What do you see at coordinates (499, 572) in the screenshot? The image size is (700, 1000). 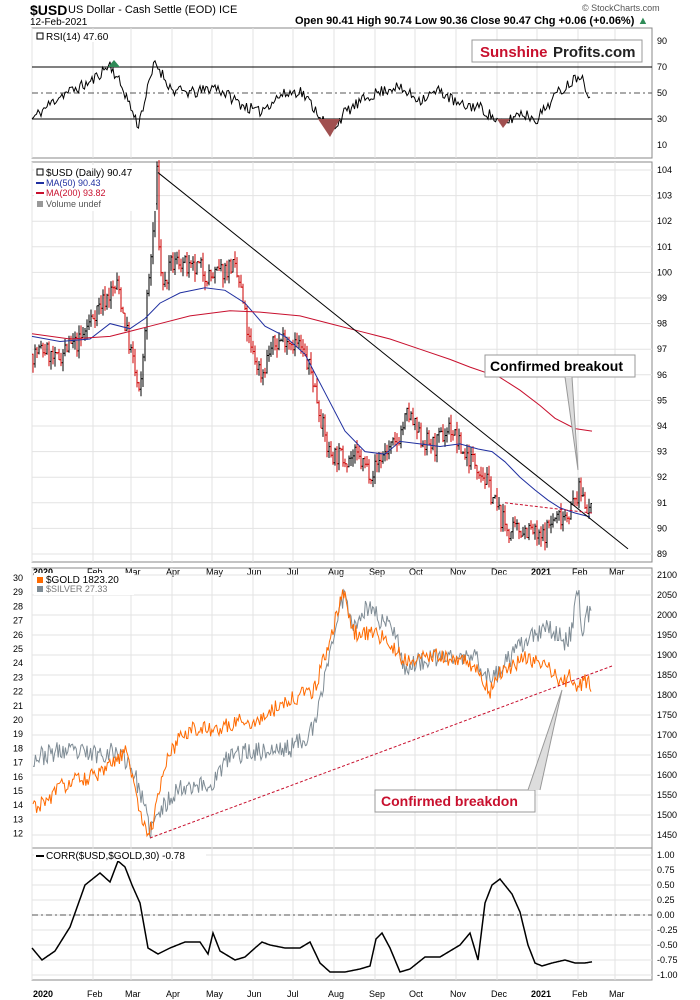 I see `usd-x-tick-label: Dec` at bounding box center [499, 572].